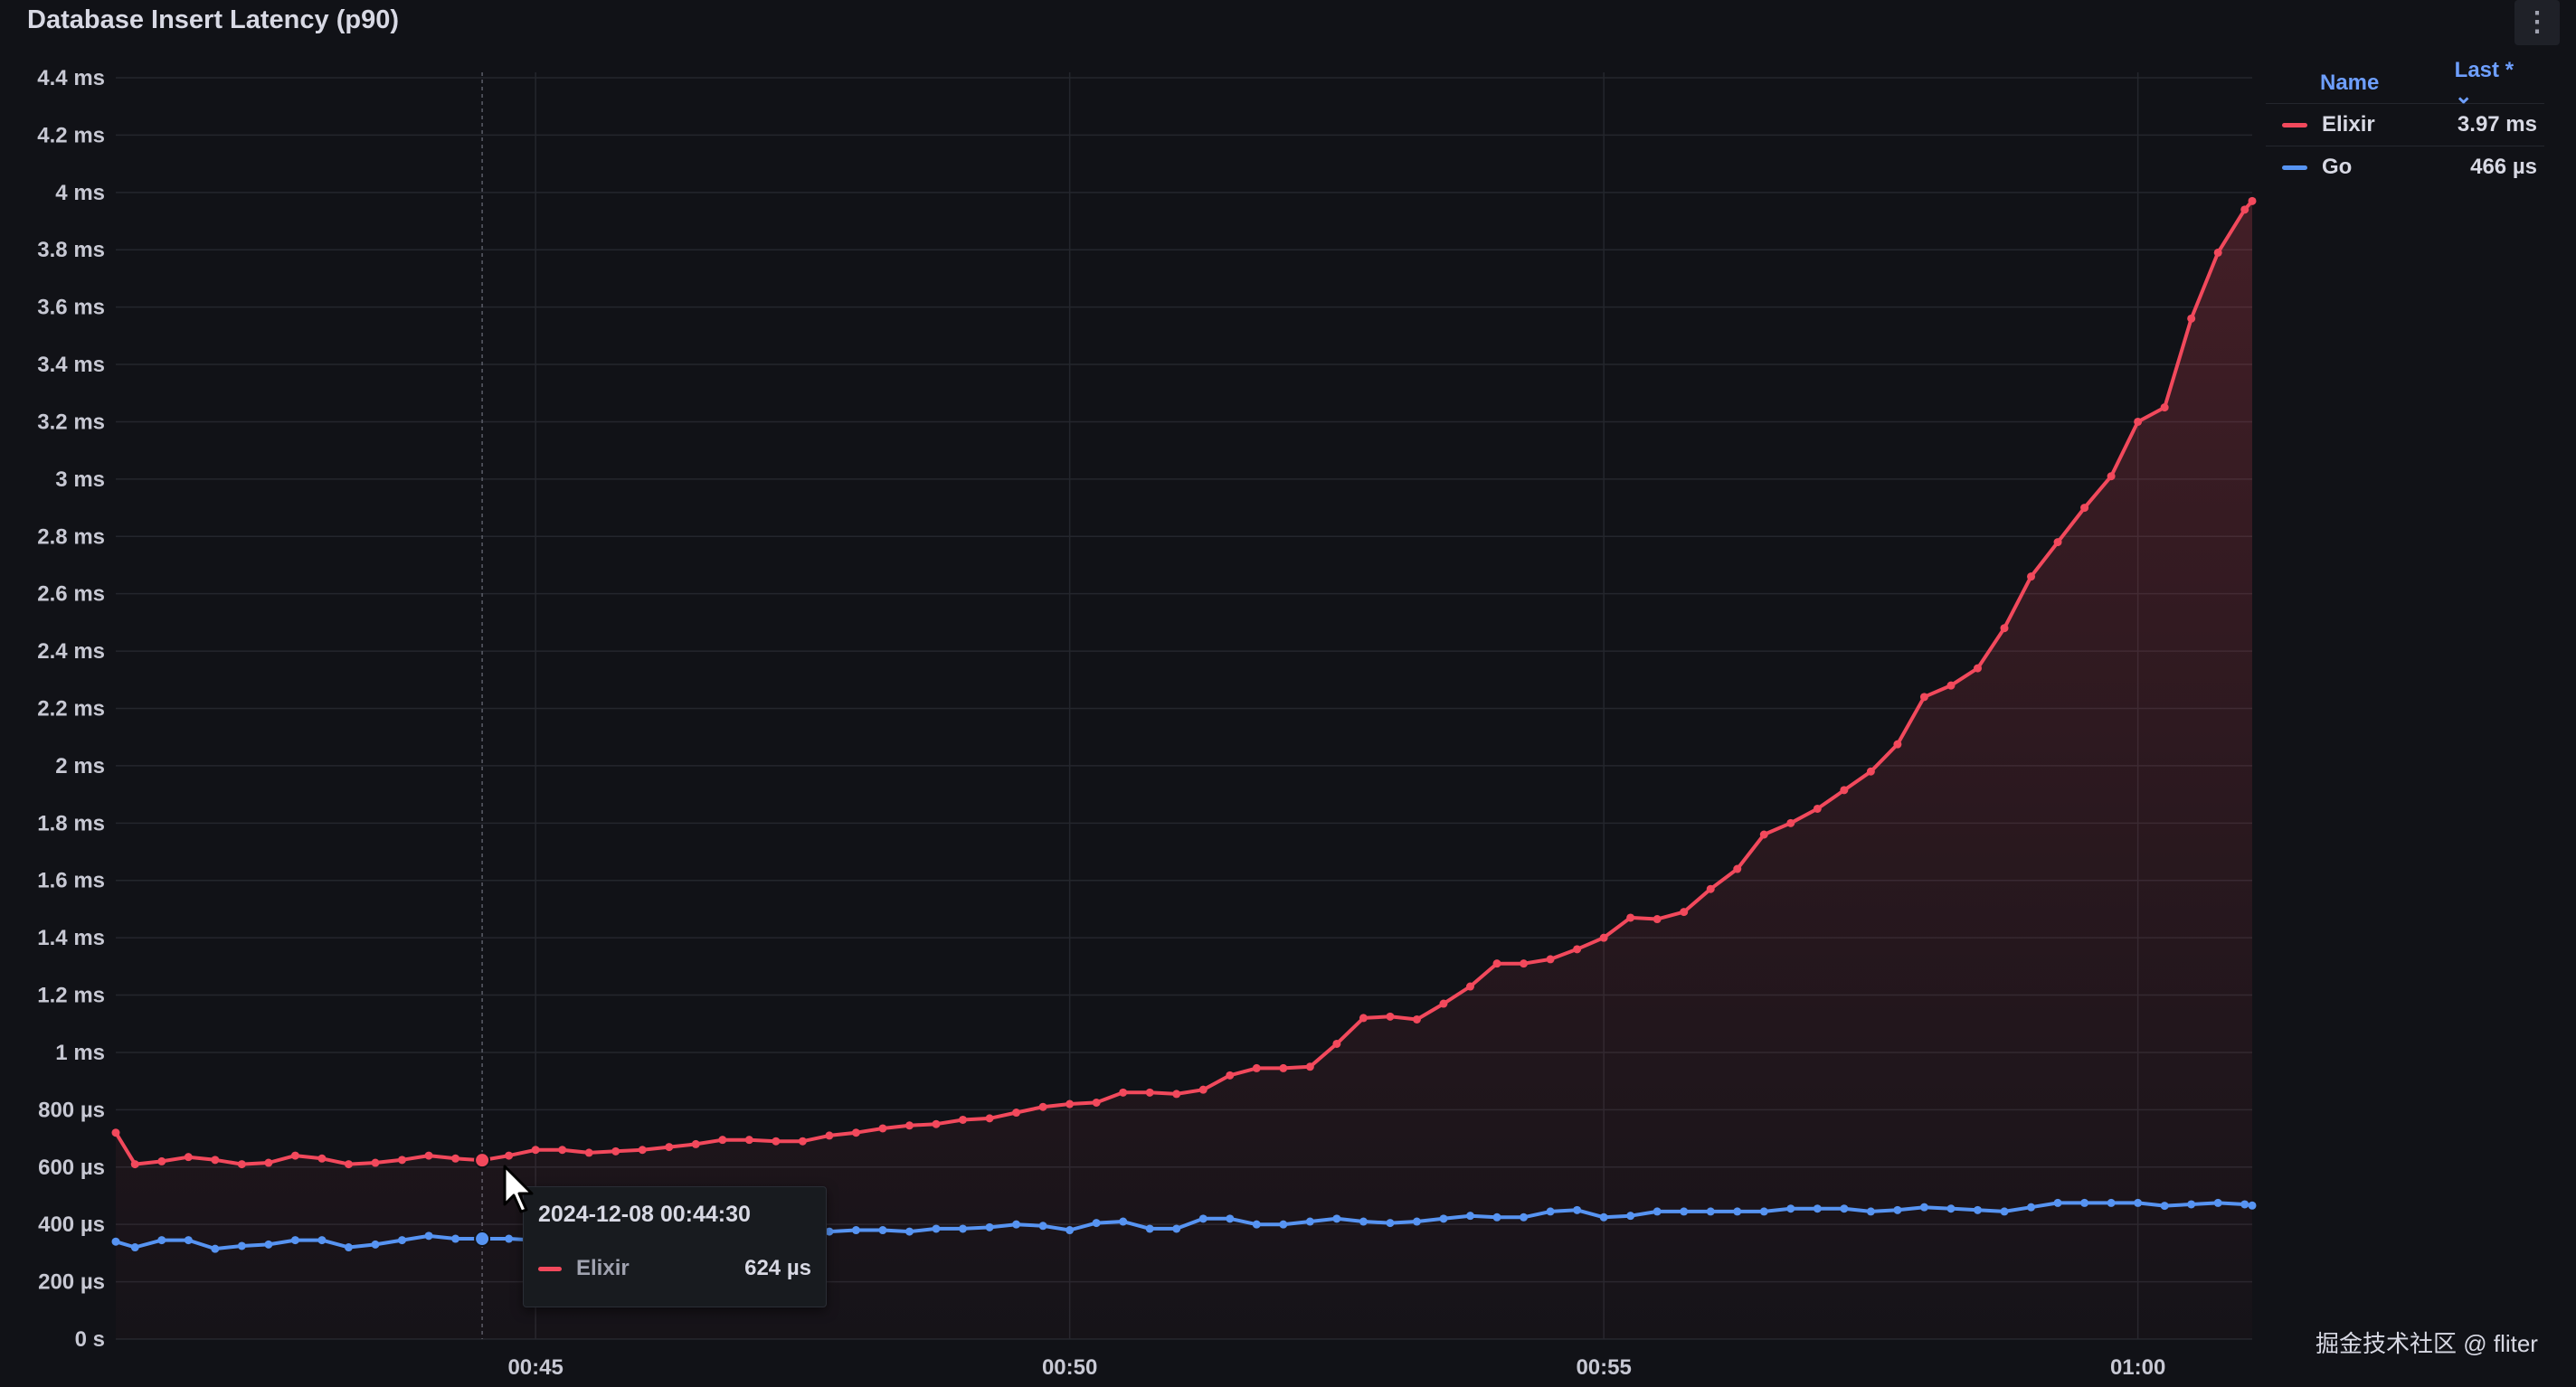  What do you see at coordinates (71, 996) in the screenshot?
I see `y-tick-label: 1.2 ms` at bounding box center [71, 996].